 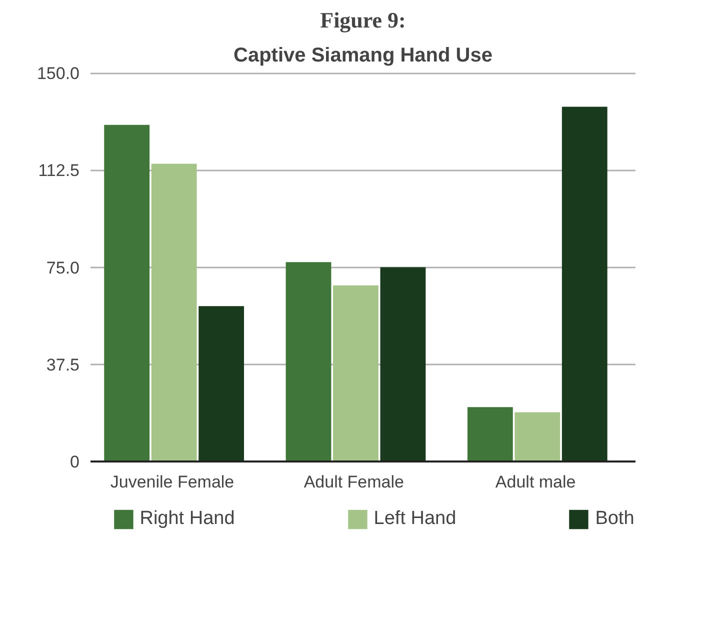 What do you see at coordinates (363, 55) in the screenshot?
I see `chart-subtitle: Captive Siamang Hand Use` at bounding box center [363, 55].